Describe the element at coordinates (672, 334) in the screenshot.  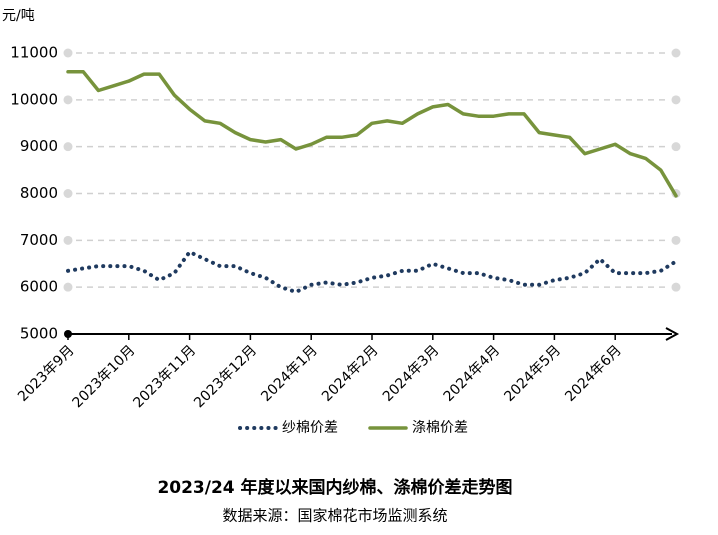
I see `axis-arrow` at that location.